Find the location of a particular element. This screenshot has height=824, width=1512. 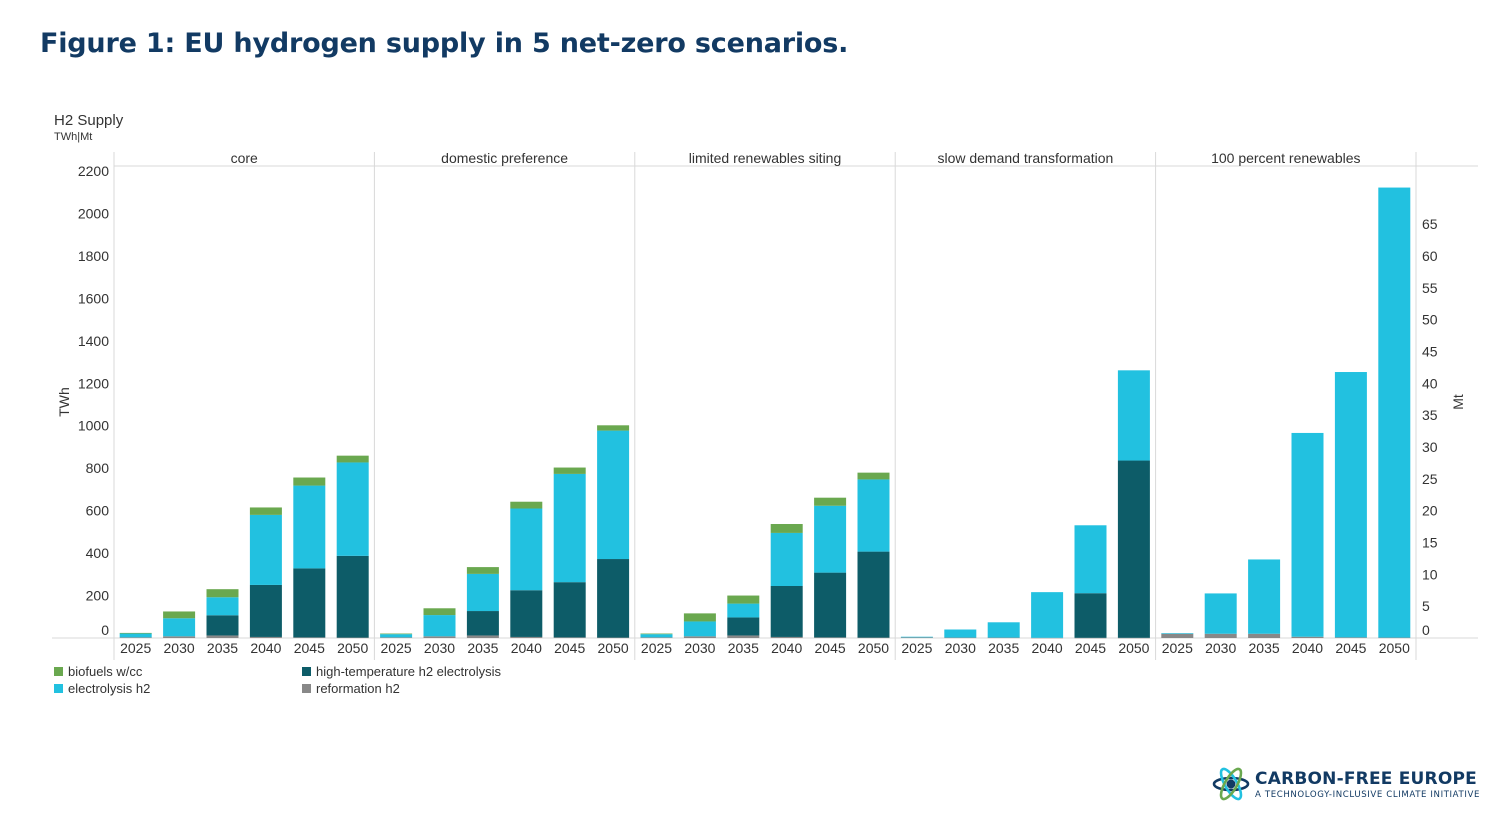

y2-tick-label: 55 is located at coordinates (1430, 288).